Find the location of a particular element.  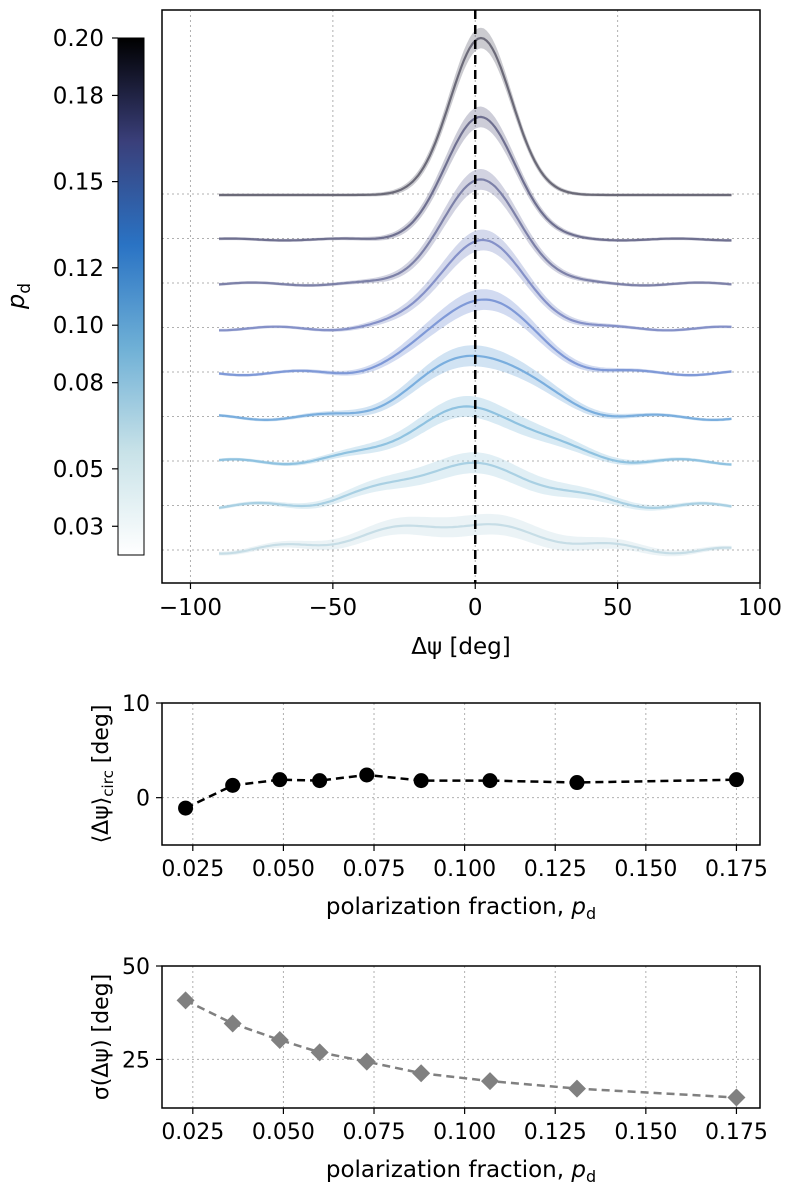

ridgeline-x-tick-label: 100 is located at coordinates (760, 608).